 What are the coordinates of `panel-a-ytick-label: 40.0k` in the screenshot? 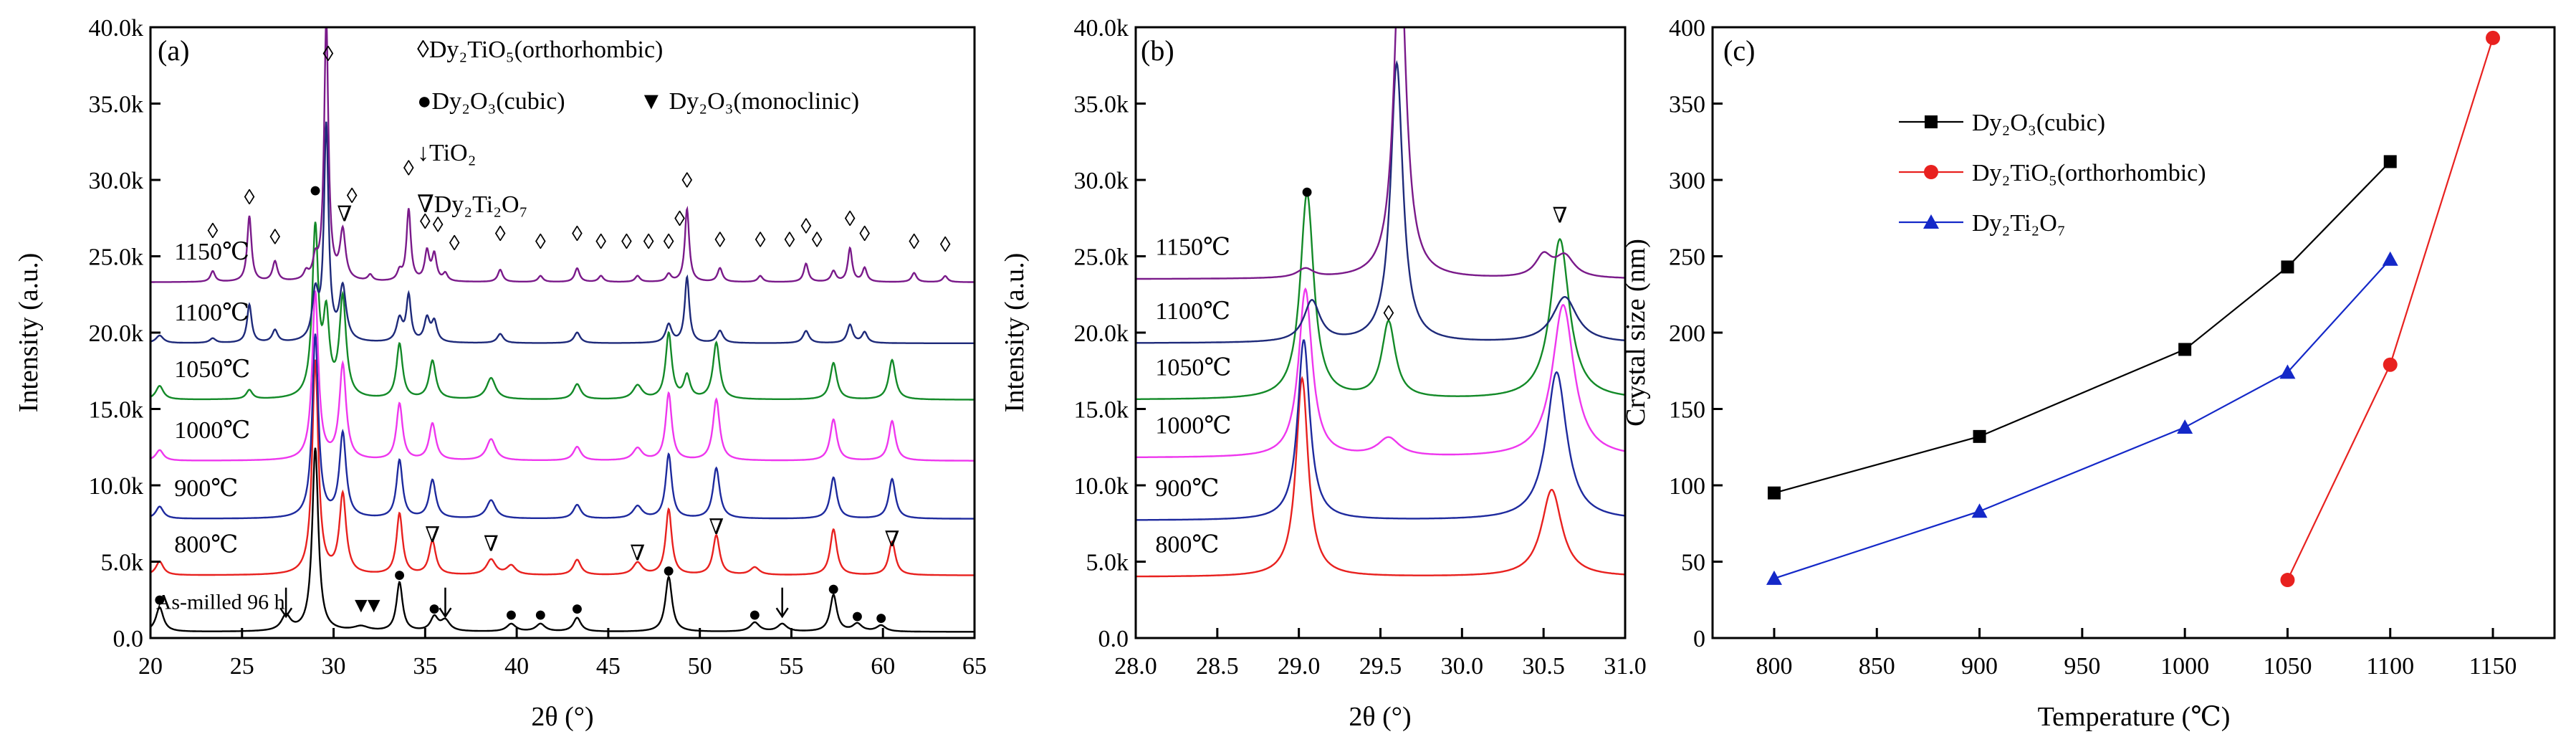 It's located at (117, 28).